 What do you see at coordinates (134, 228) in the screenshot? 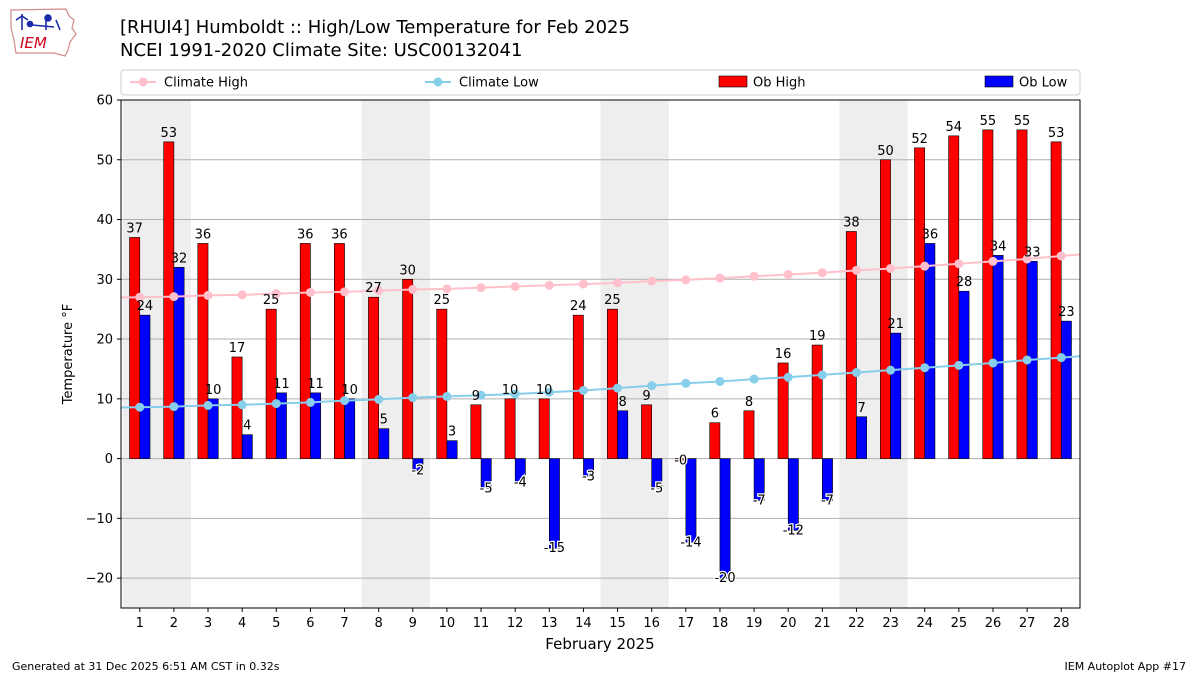
I see `ob-high-label-day-1: 37` at bounding box center [134, 228].